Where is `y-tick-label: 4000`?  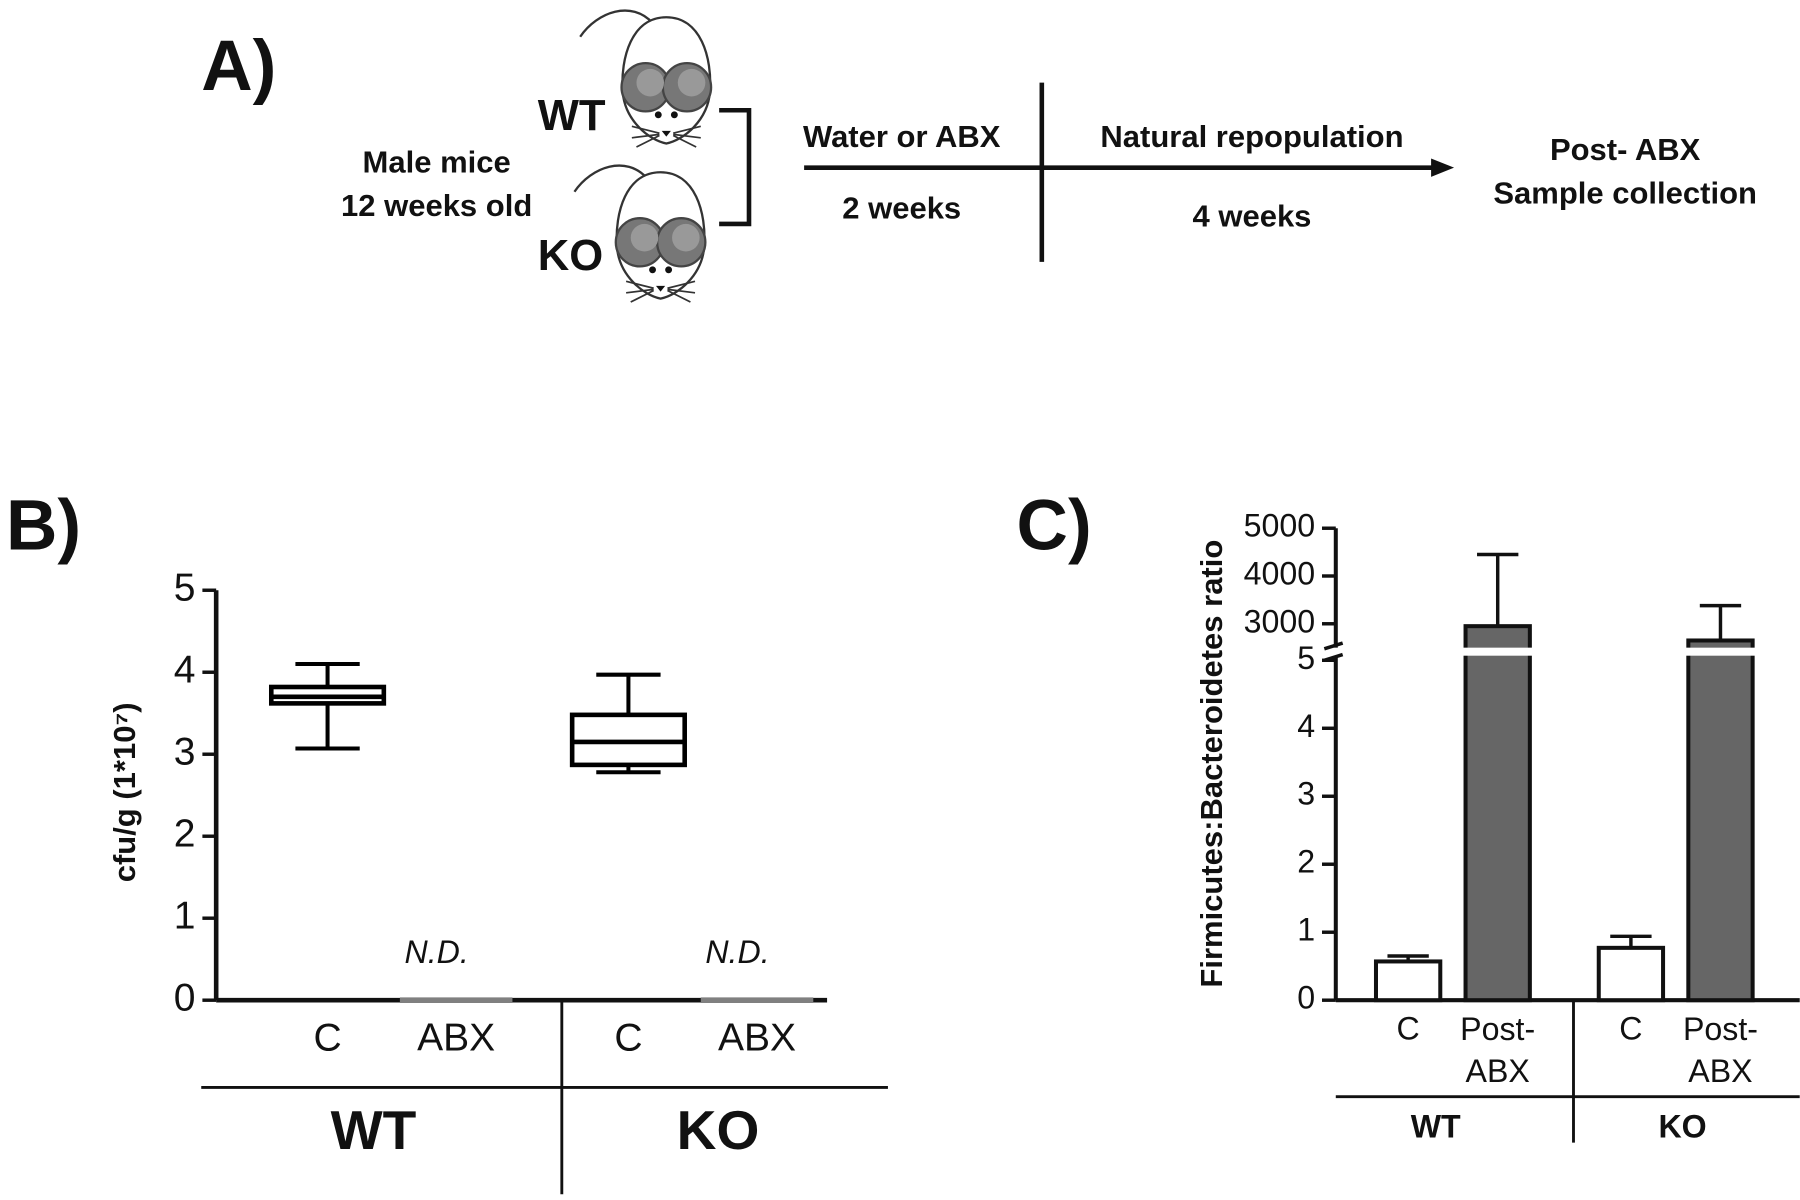
y-tick-label: 4000 is located at coordinates (1280, 574).